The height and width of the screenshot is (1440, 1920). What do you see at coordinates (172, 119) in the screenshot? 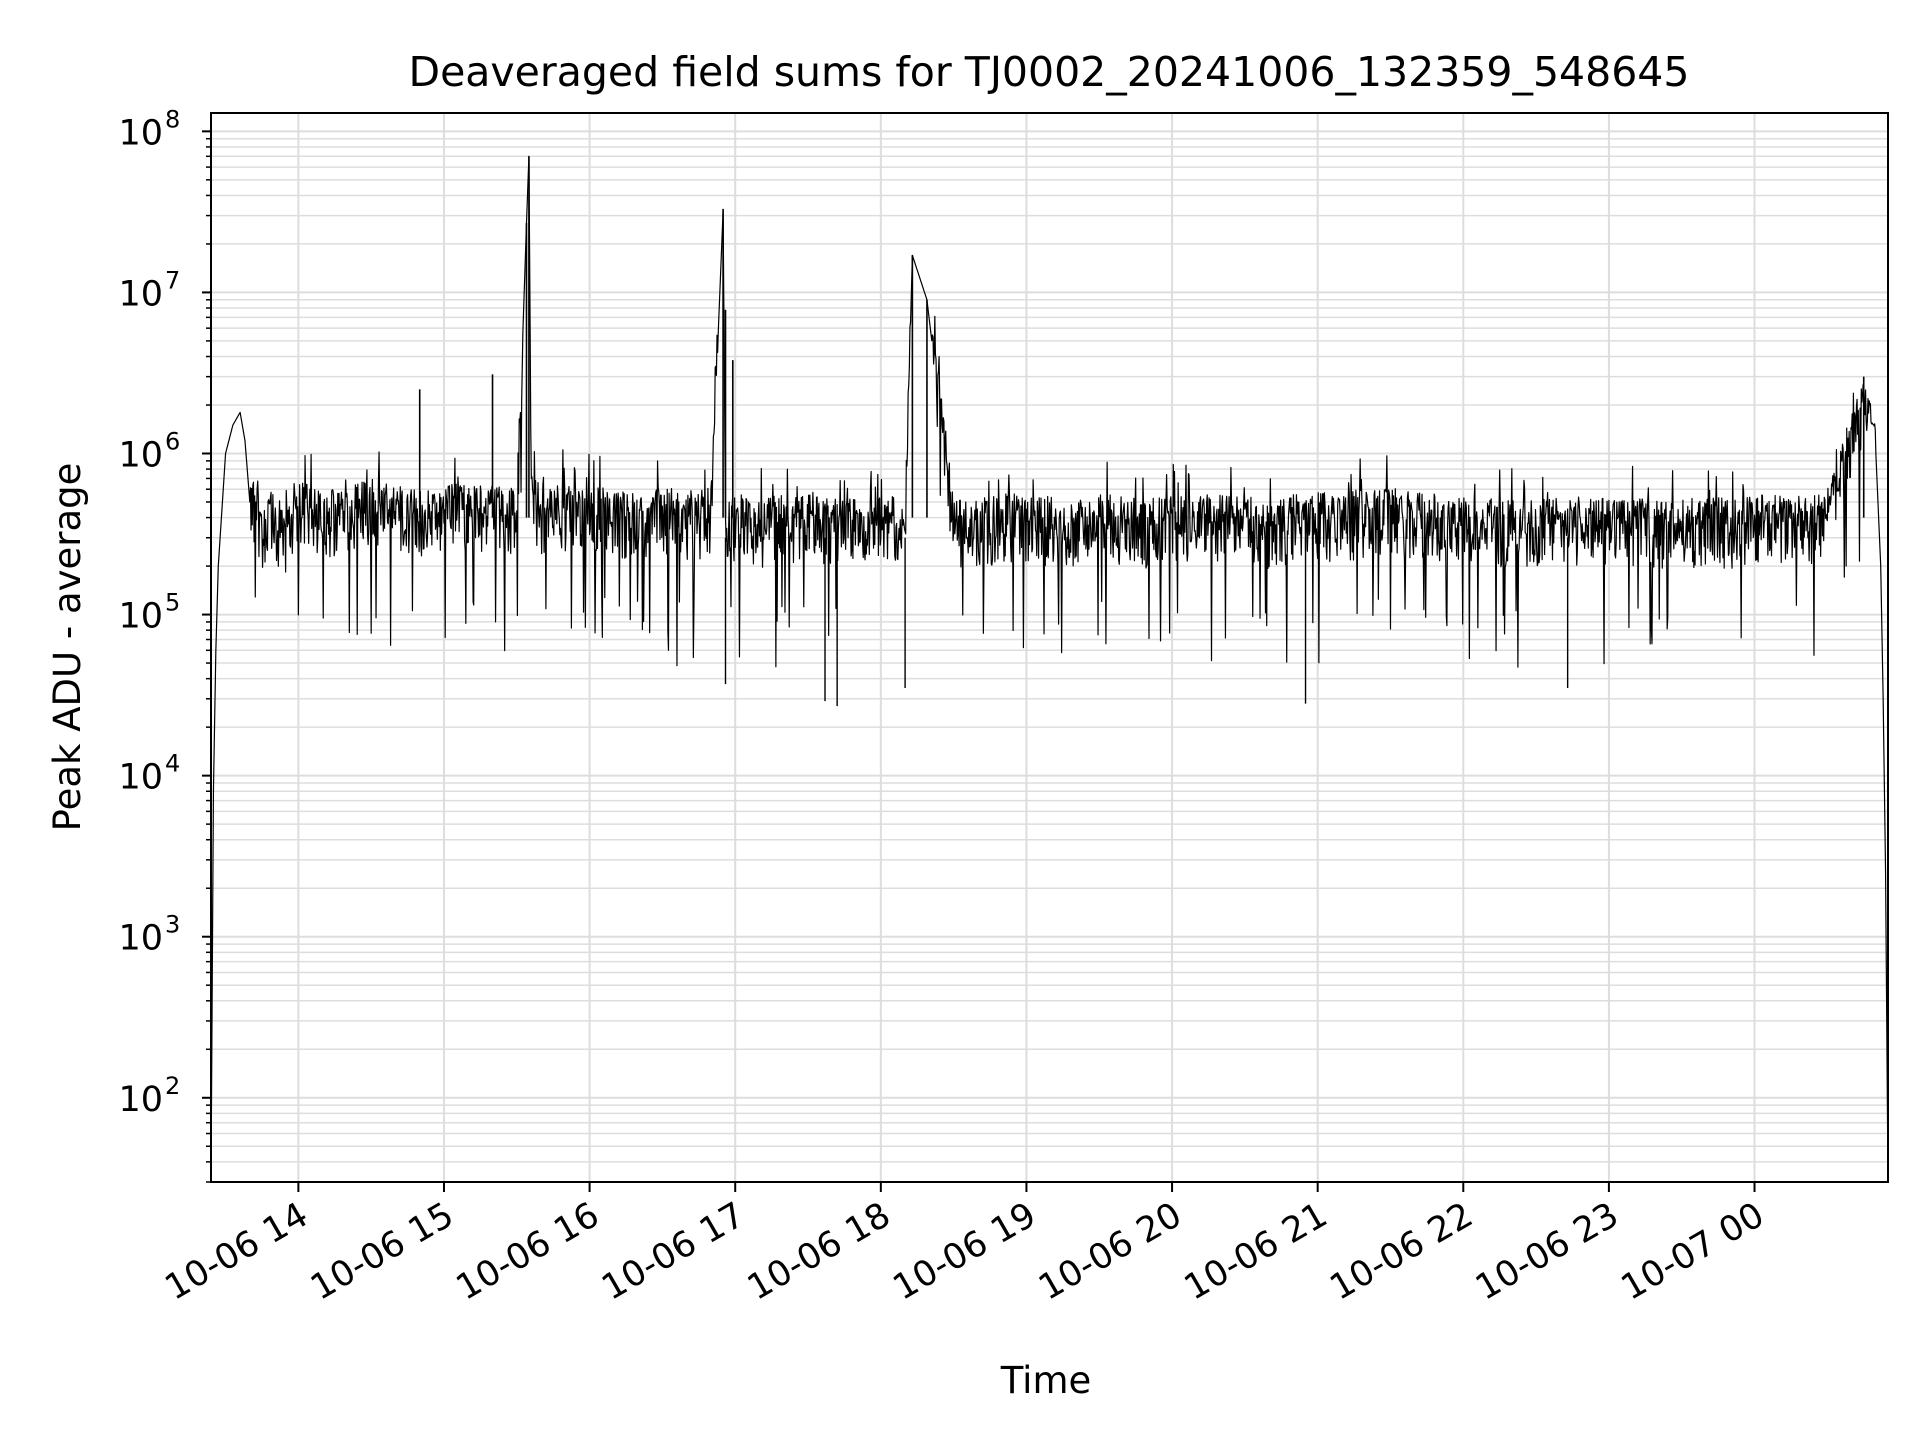
I see `y-tick-exponent: 8` at bounding box center [172, 119].